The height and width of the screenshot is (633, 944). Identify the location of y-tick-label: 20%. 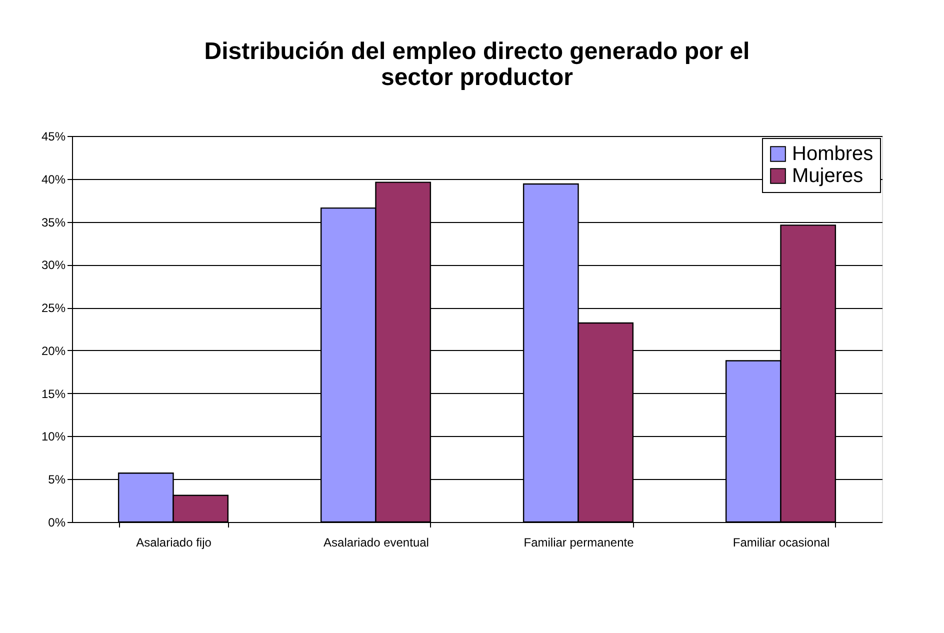
(53, 351).